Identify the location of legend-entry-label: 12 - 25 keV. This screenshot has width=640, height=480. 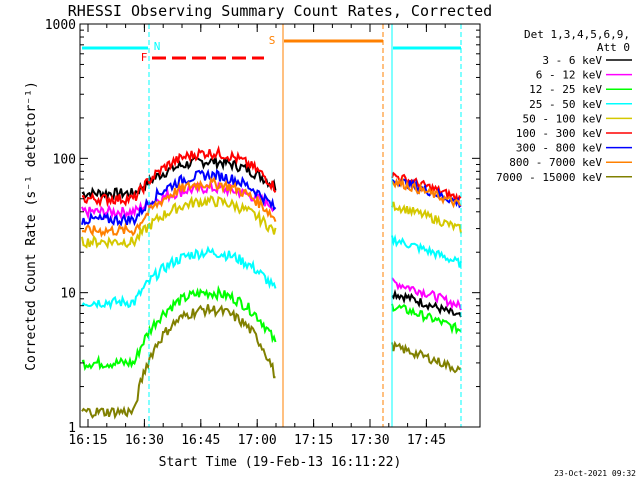
(565, 89).